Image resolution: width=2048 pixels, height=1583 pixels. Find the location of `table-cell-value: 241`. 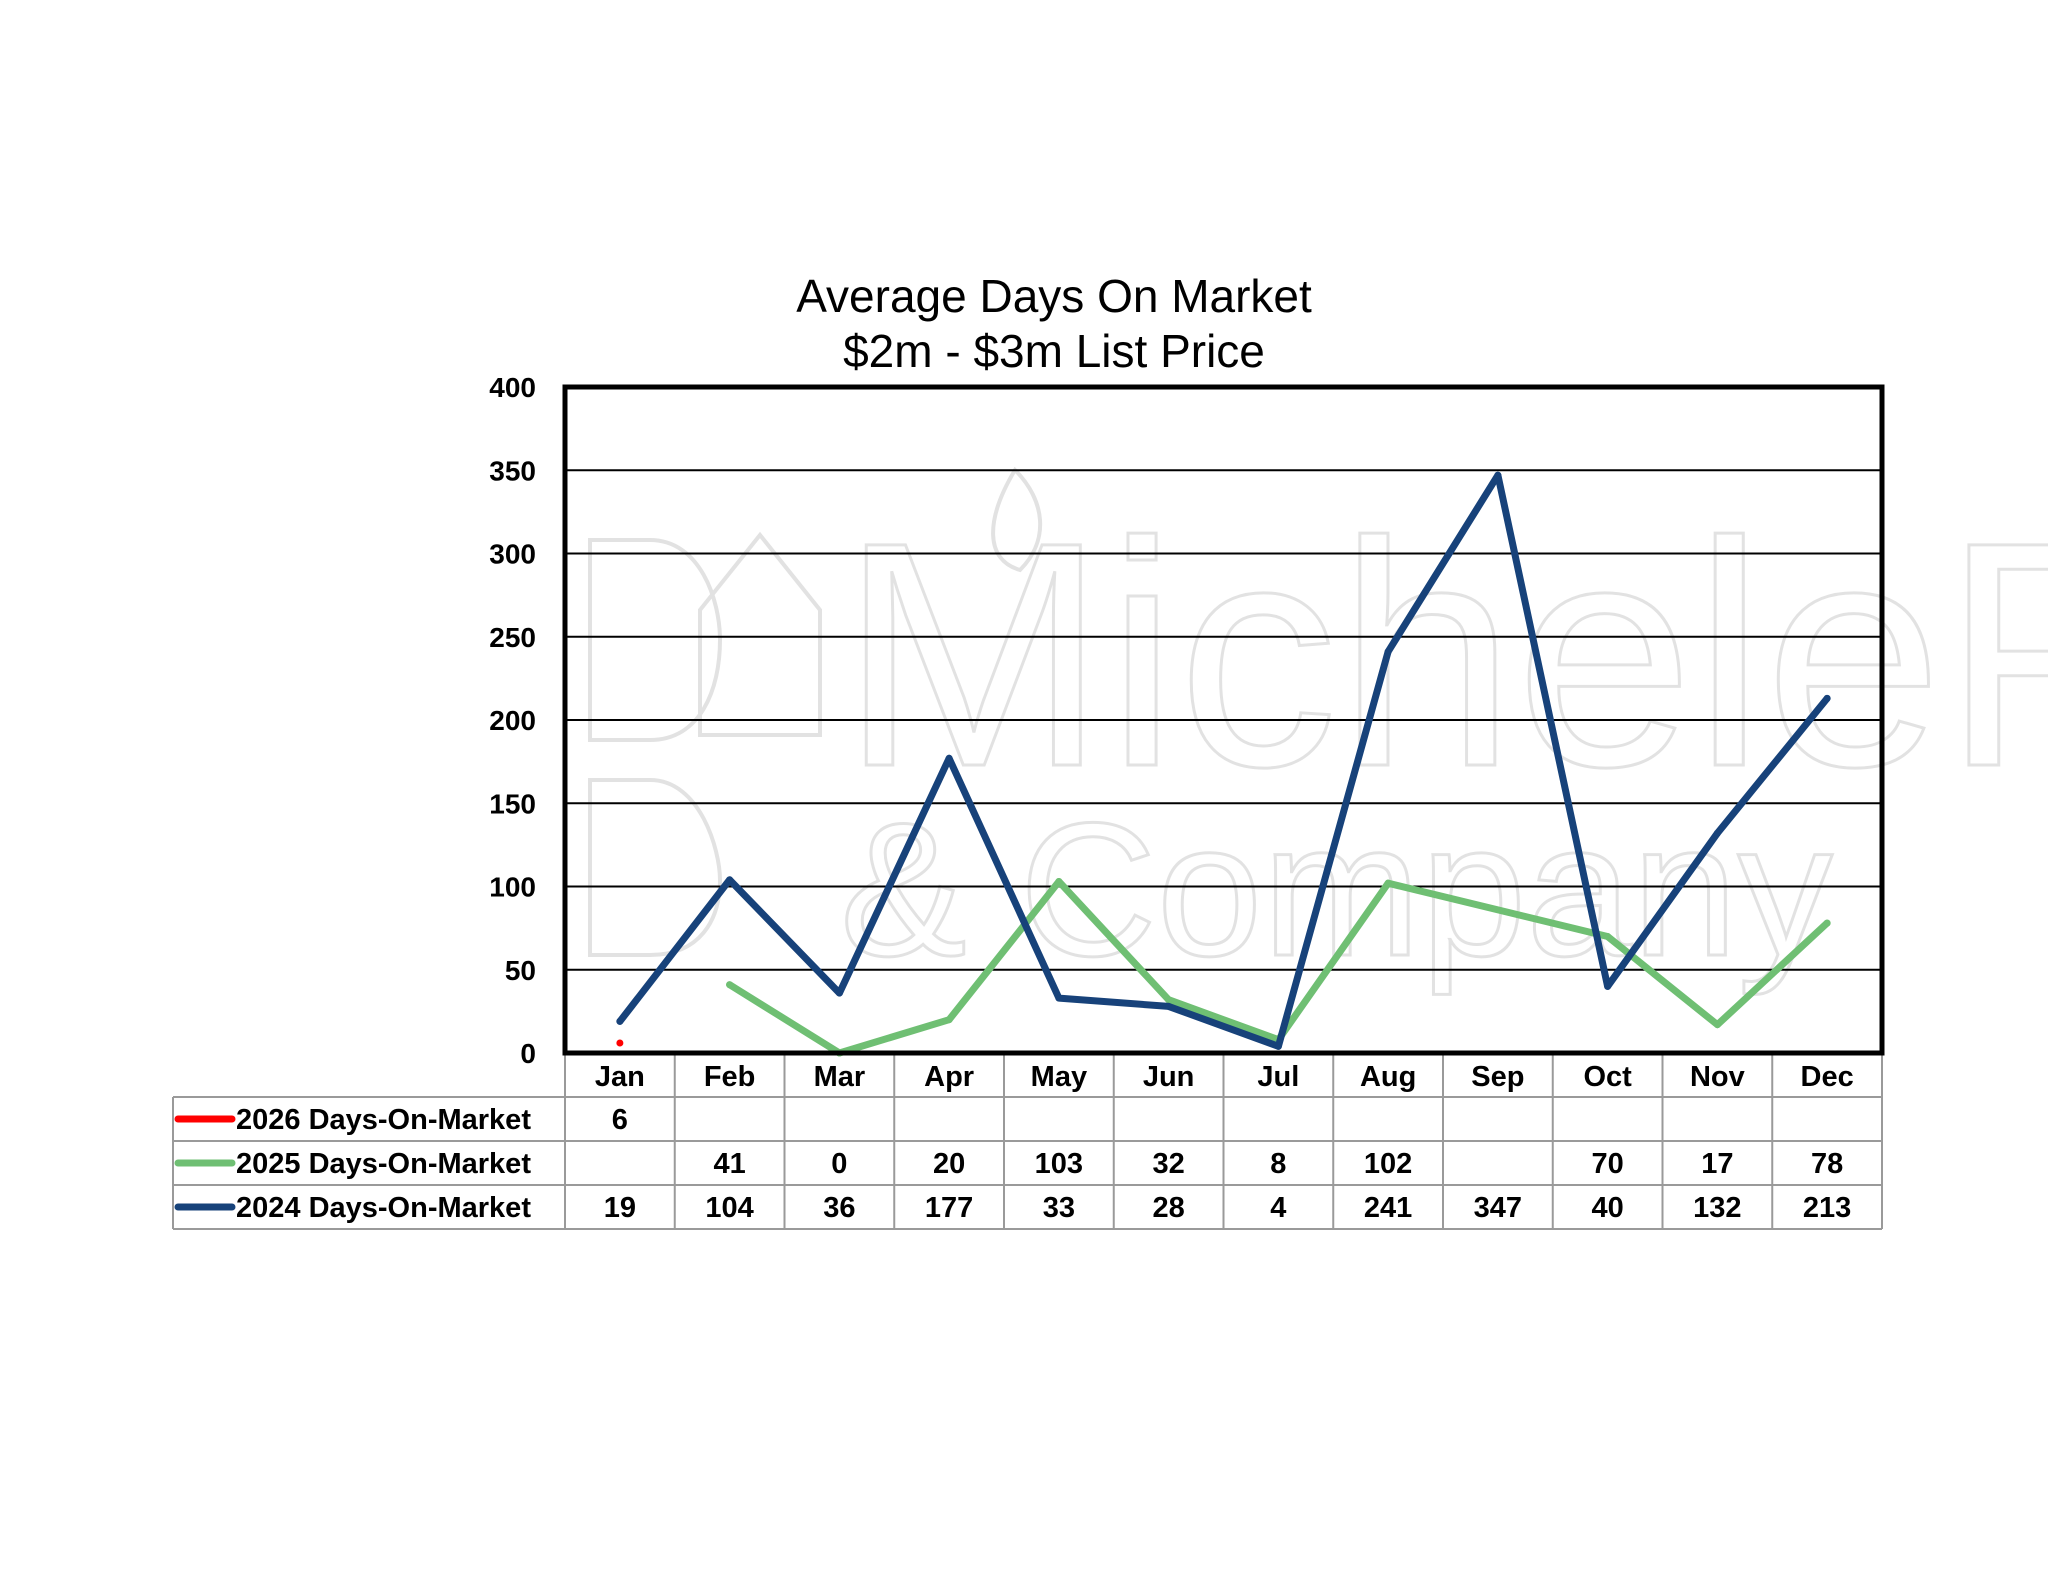

table-cell-value: 241 is located at coordinates (1388, 1208).